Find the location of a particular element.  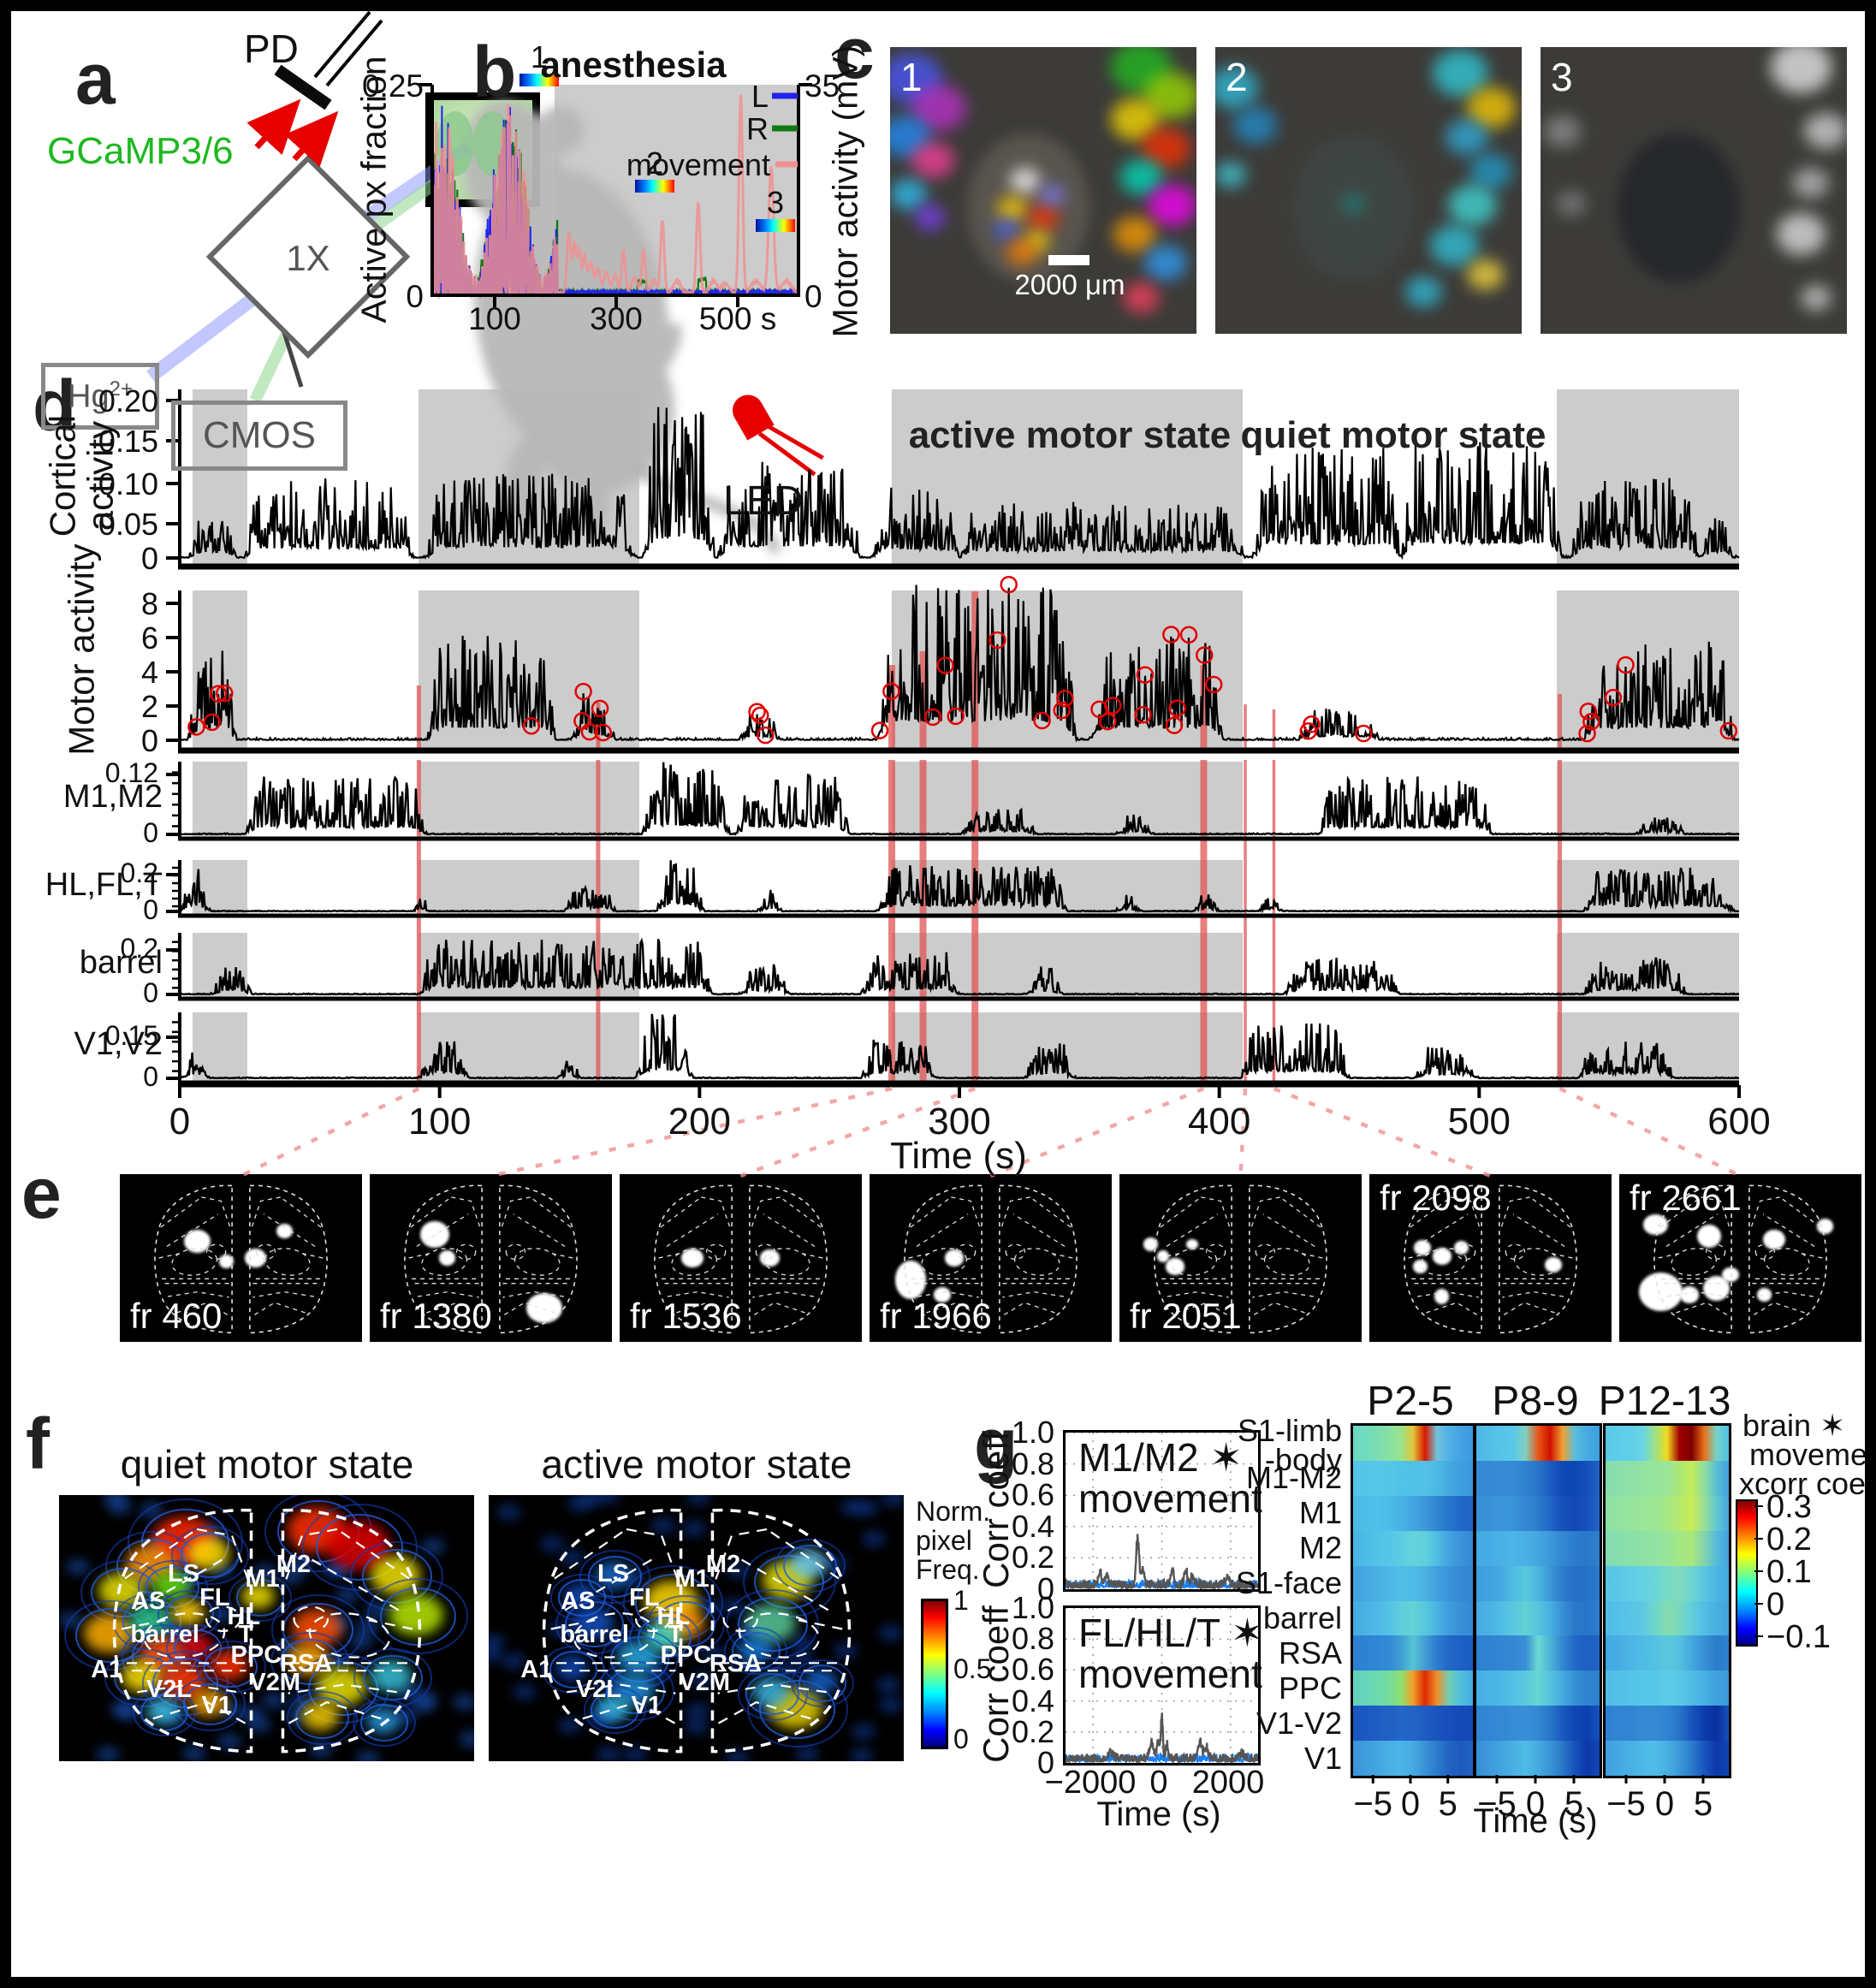

d-ytick: 0.15 is located at coordinates (131, 1035).